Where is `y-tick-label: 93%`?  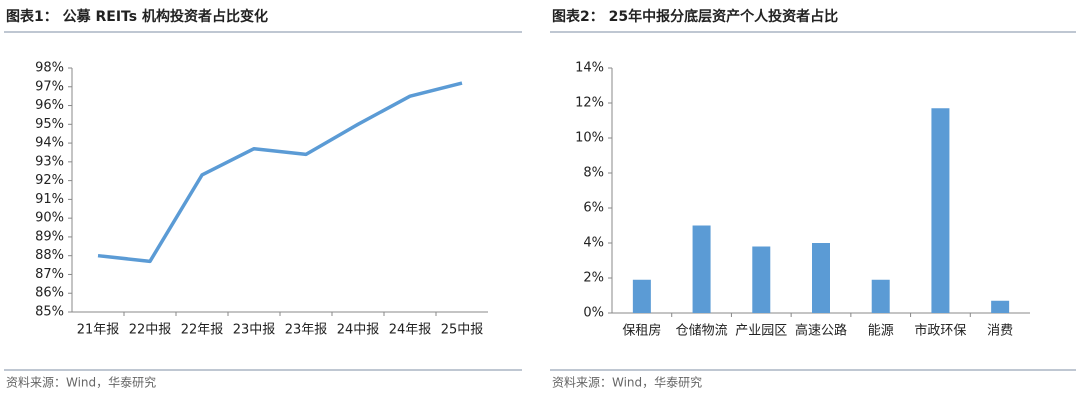
y-tick-label: 93% is located at coordinates (49, 161).